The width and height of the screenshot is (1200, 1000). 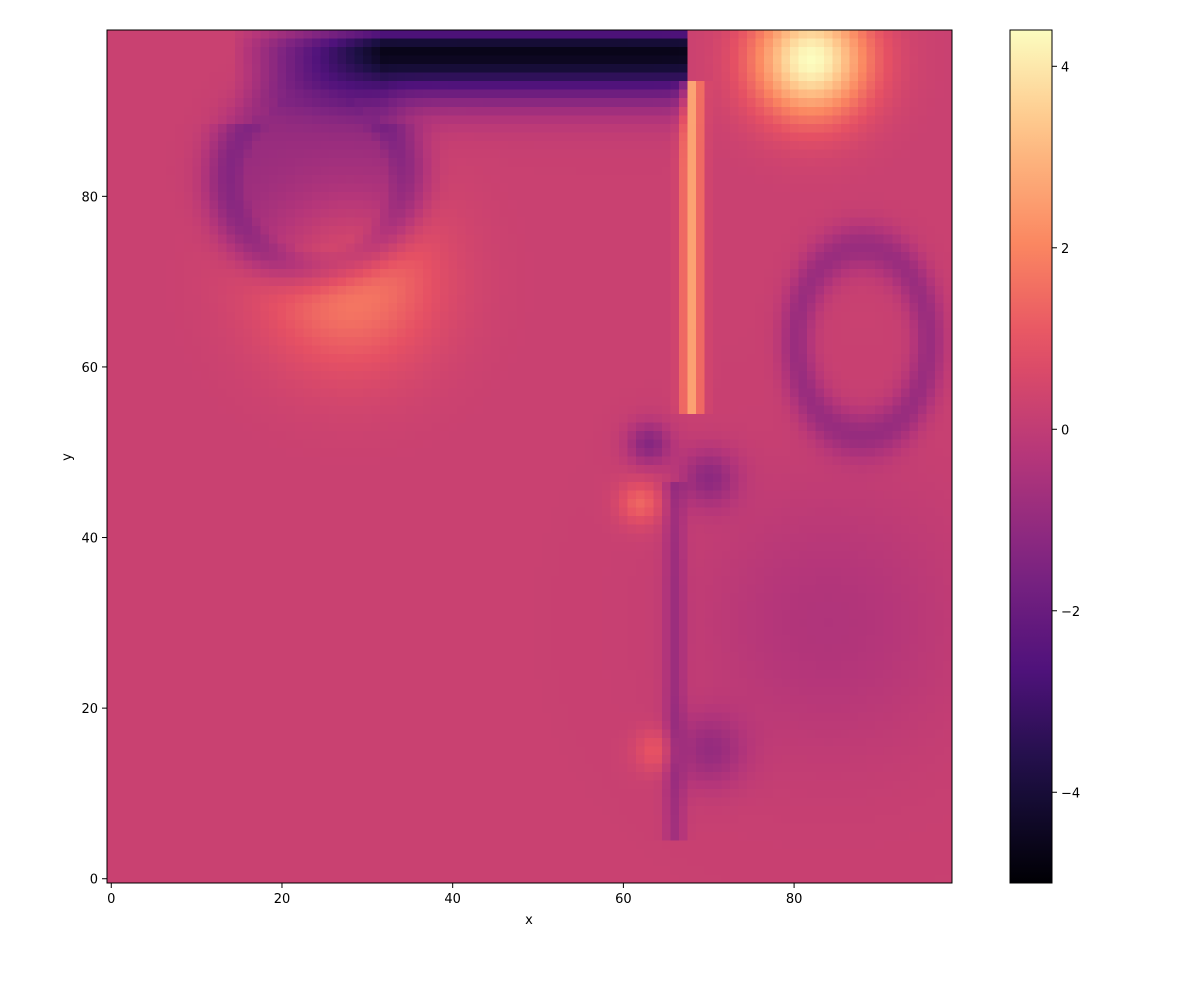 I want to click on x-tick-label: 40, so click(x=452, y=899).